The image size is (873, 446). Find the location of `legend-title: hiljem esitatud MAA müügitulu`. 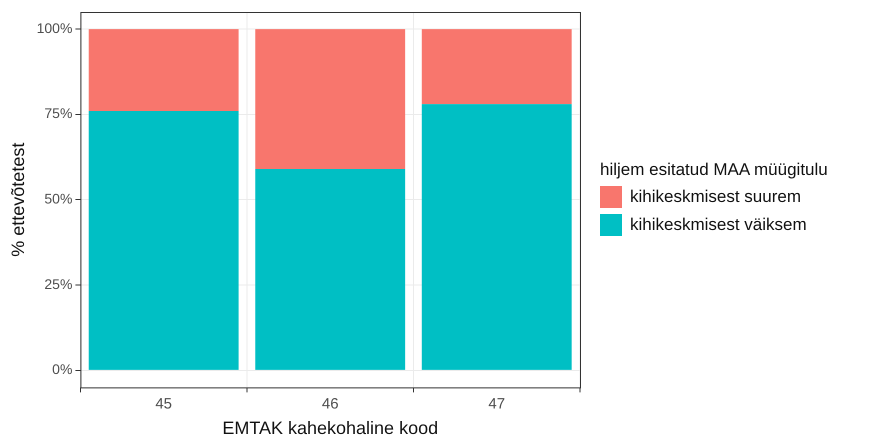

legend-title: hiljem esitatud MAA müügitulu is located at coordinates (714, 170).